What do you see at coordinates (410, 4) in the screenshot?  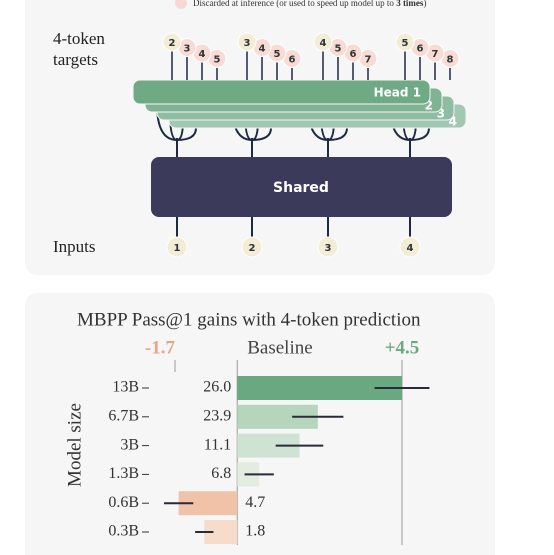 I see `legend-bold: 3 times` at bounding box center [410, 4].